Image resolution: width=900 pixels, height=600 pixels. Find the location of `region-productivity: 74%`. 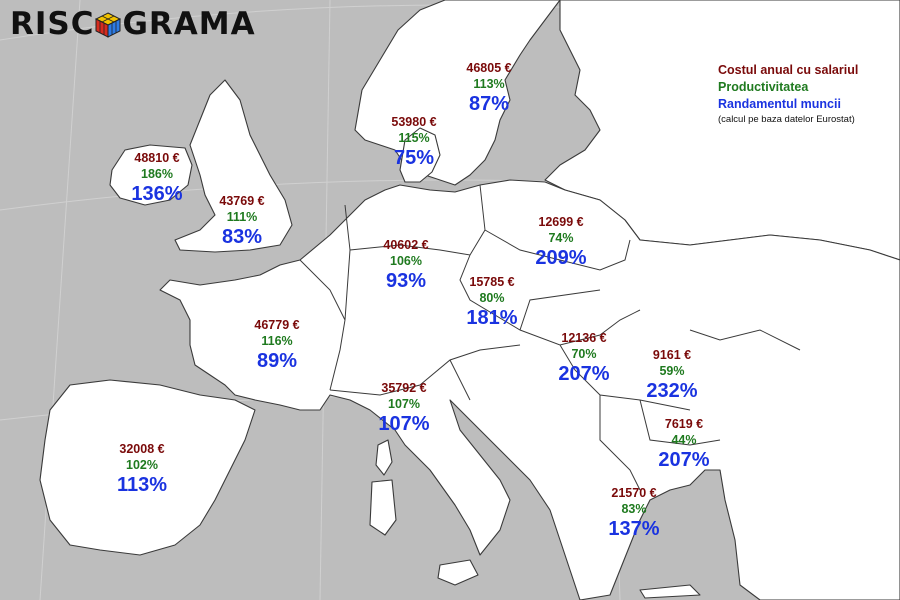

region-productivity: 74% is located at coordinates (561, 238).